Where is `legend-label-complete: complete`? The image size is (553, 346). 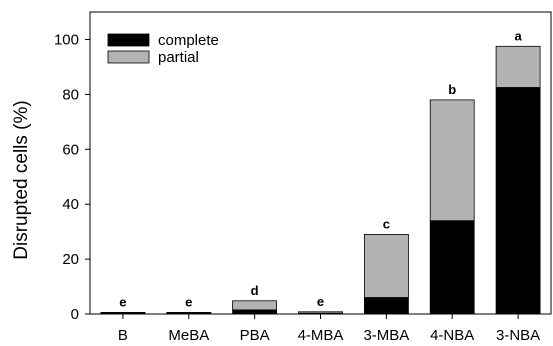
legend-label-complete: complete is located at coordinates (188, 40).